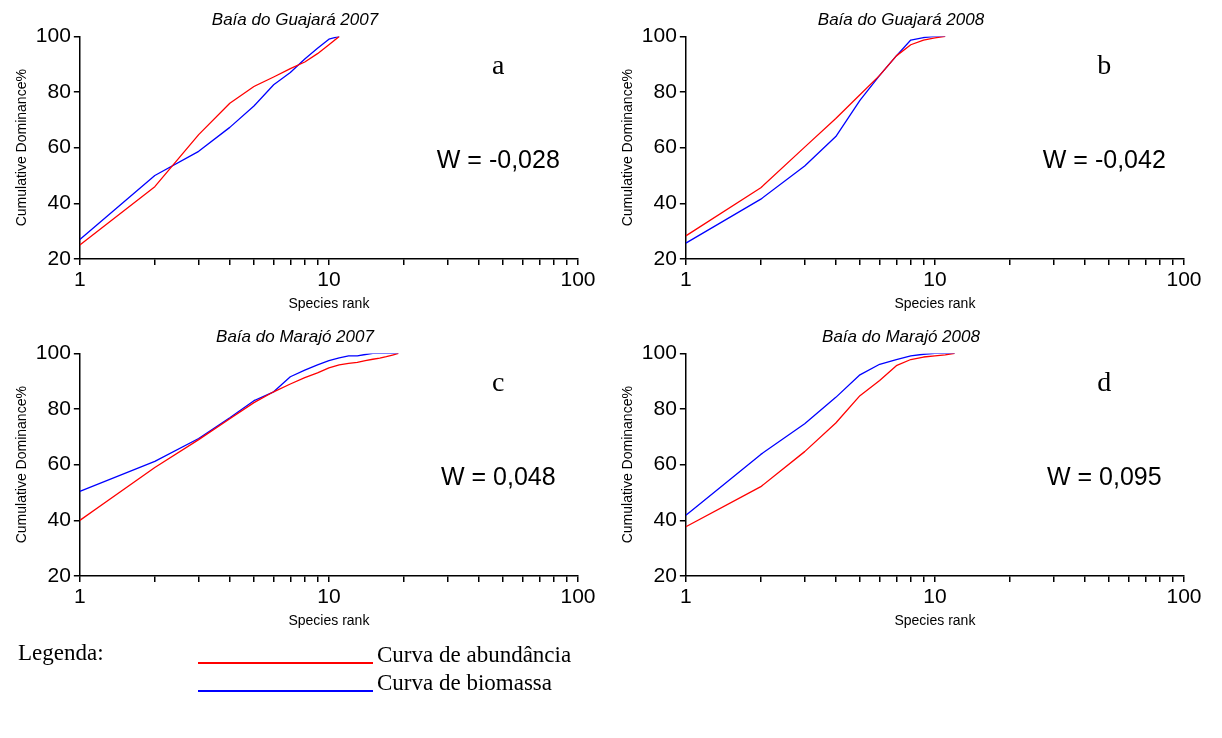  Describe the element at coordinates (1104, 475) in the screenshot. I see `annotation: W = 0,095` at that location.